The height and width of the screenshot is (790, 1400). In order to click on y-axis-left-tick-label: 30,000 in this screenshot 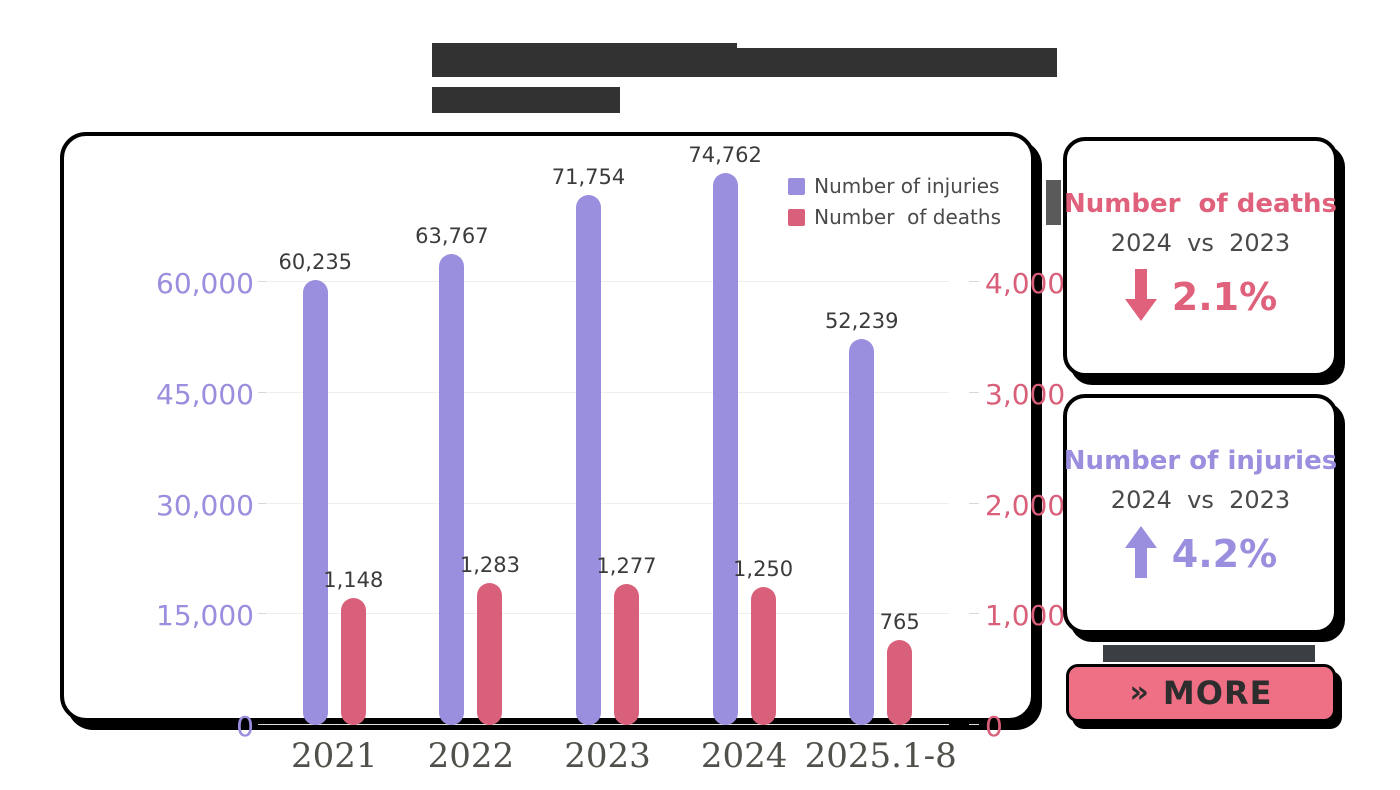, I will do `click(205, 505)`.